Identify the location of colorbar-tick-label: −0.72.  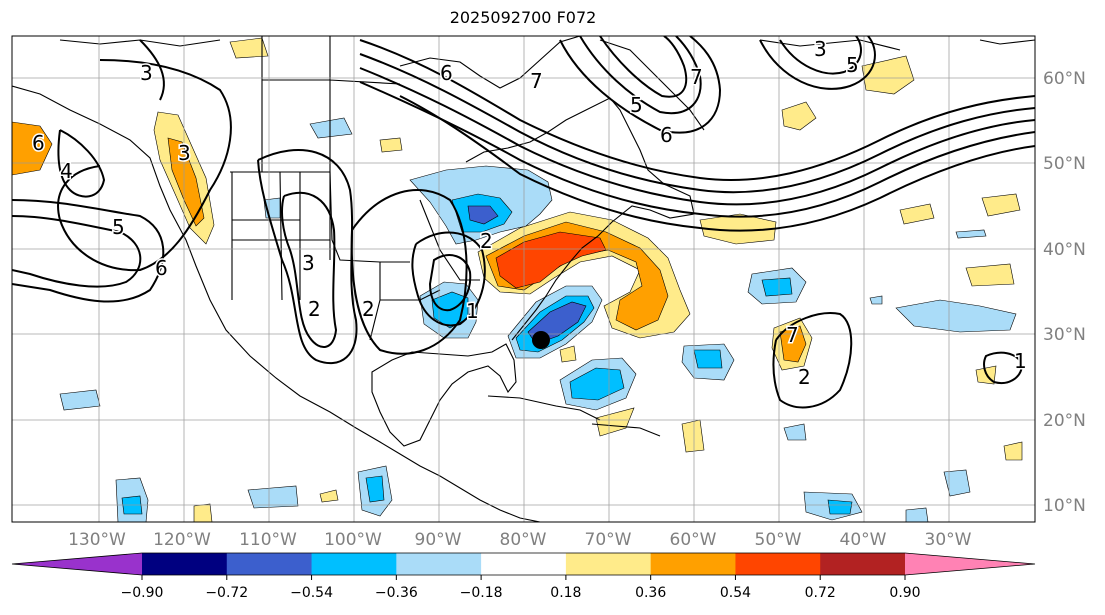
(226, 593).